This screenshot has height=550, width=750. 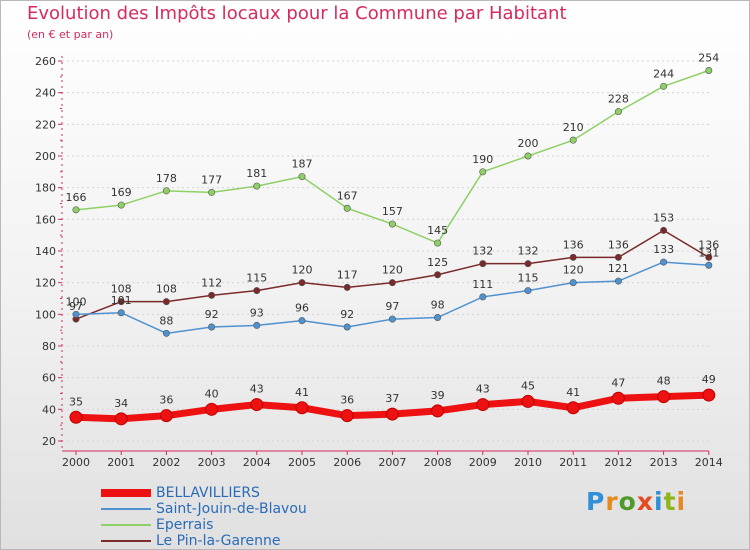 What do you see at coordinates (664, 462) in the screenshot?
I see `x-tick-label: 2013` at bounding box center [664, 462].